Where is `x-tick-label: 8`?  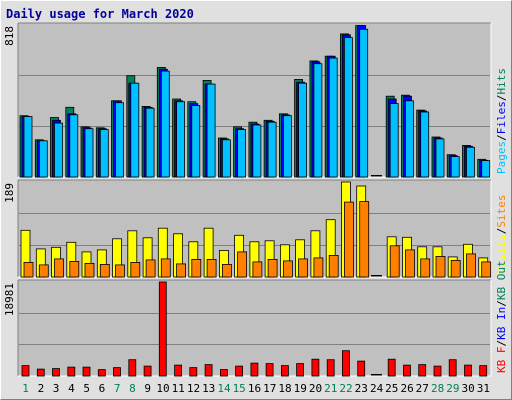 x-tick-label: 8 is located at coordinates (132, 388).